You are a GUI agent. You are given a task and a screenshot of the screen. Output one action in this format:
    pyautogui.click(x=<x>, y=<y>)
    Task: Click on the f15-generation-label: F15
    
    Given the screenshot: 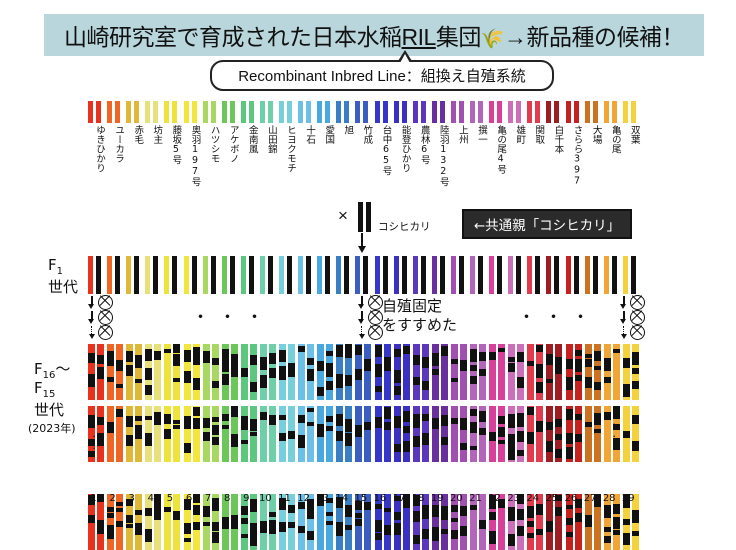 What is the action you would take?
    pyautogui.click(x=44, y=389)
    